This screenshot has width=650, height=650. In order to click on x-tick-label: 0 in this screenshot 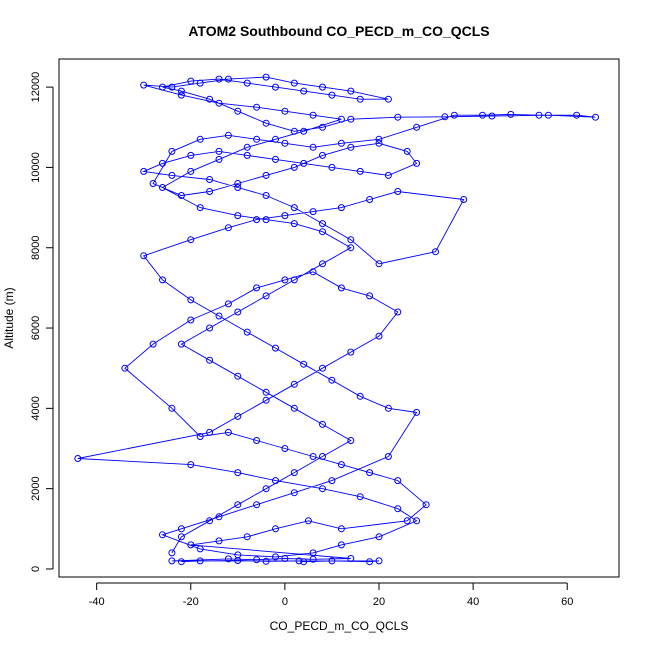, I will do `click(285, 602)`.